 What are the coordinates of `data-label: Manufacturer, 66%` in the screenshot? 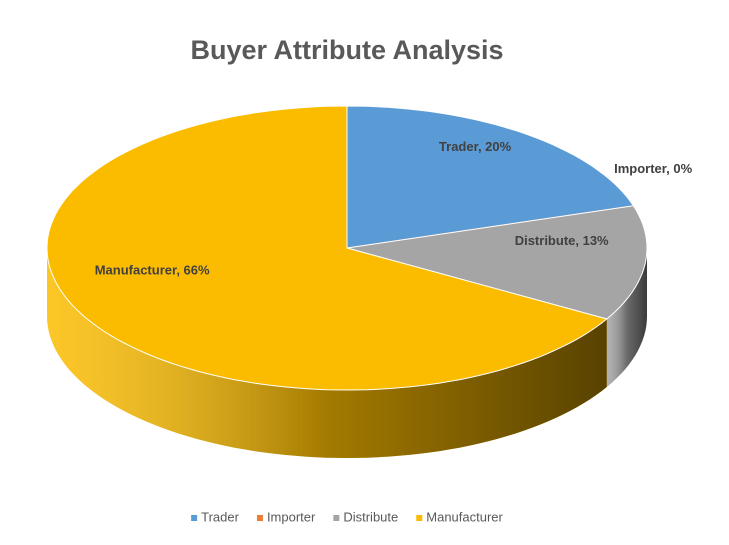 It's located at (152, 270).